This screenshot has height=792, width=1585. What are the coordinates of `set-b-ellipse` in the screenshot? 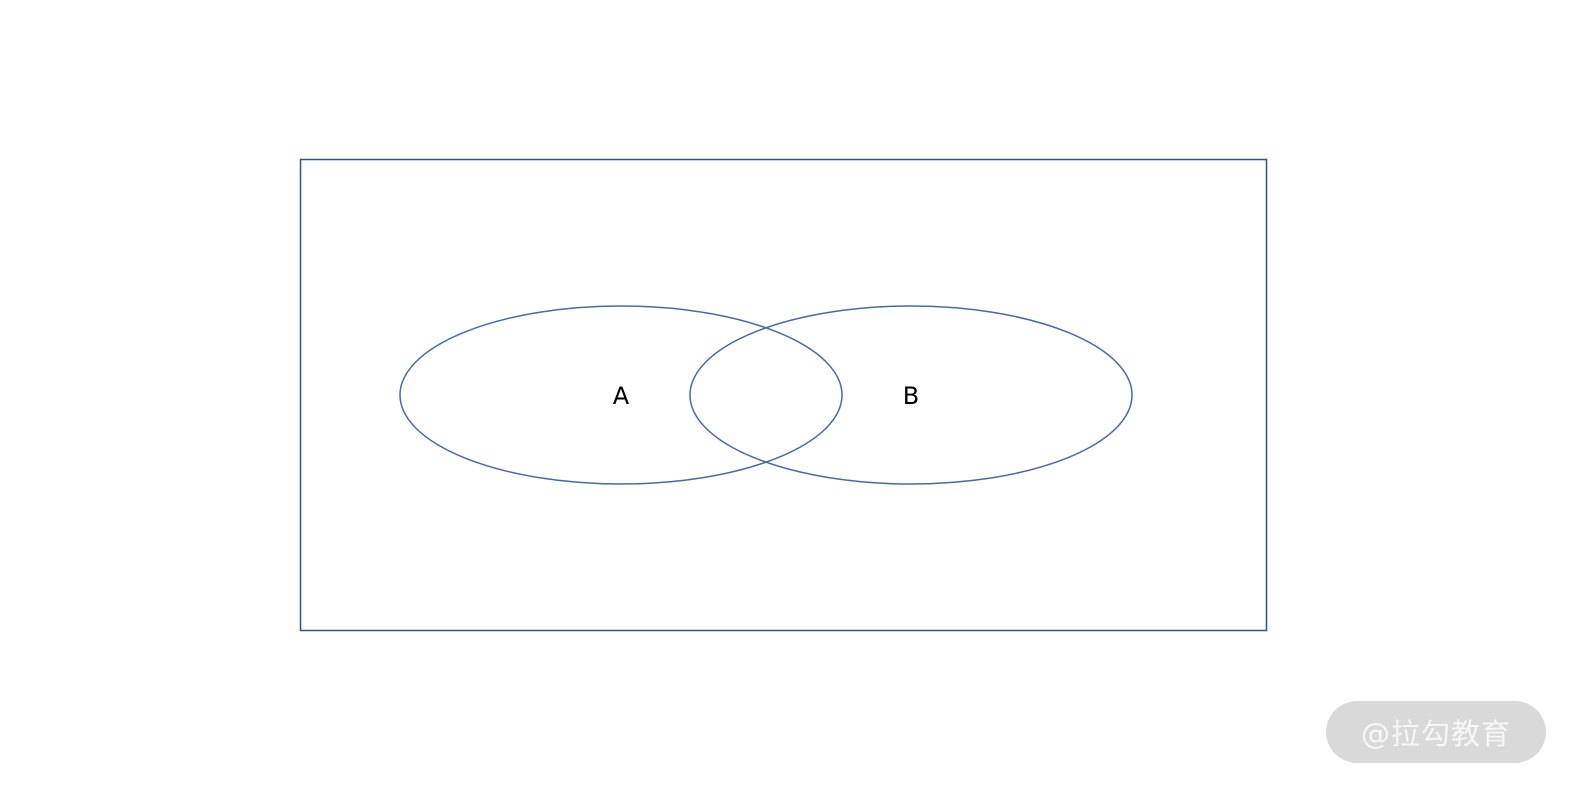 It's located at (911, 395).